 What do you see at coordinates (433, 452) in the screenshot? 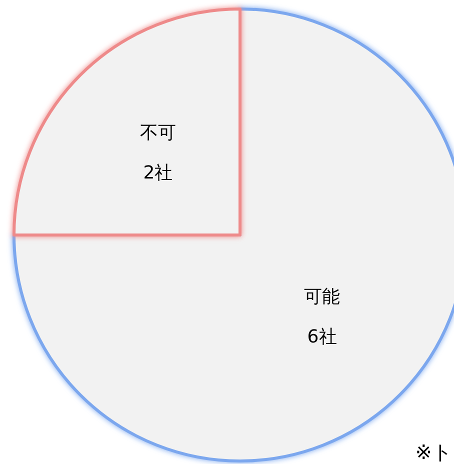
I see `text: ※ト` at bounding box center [433, 452].